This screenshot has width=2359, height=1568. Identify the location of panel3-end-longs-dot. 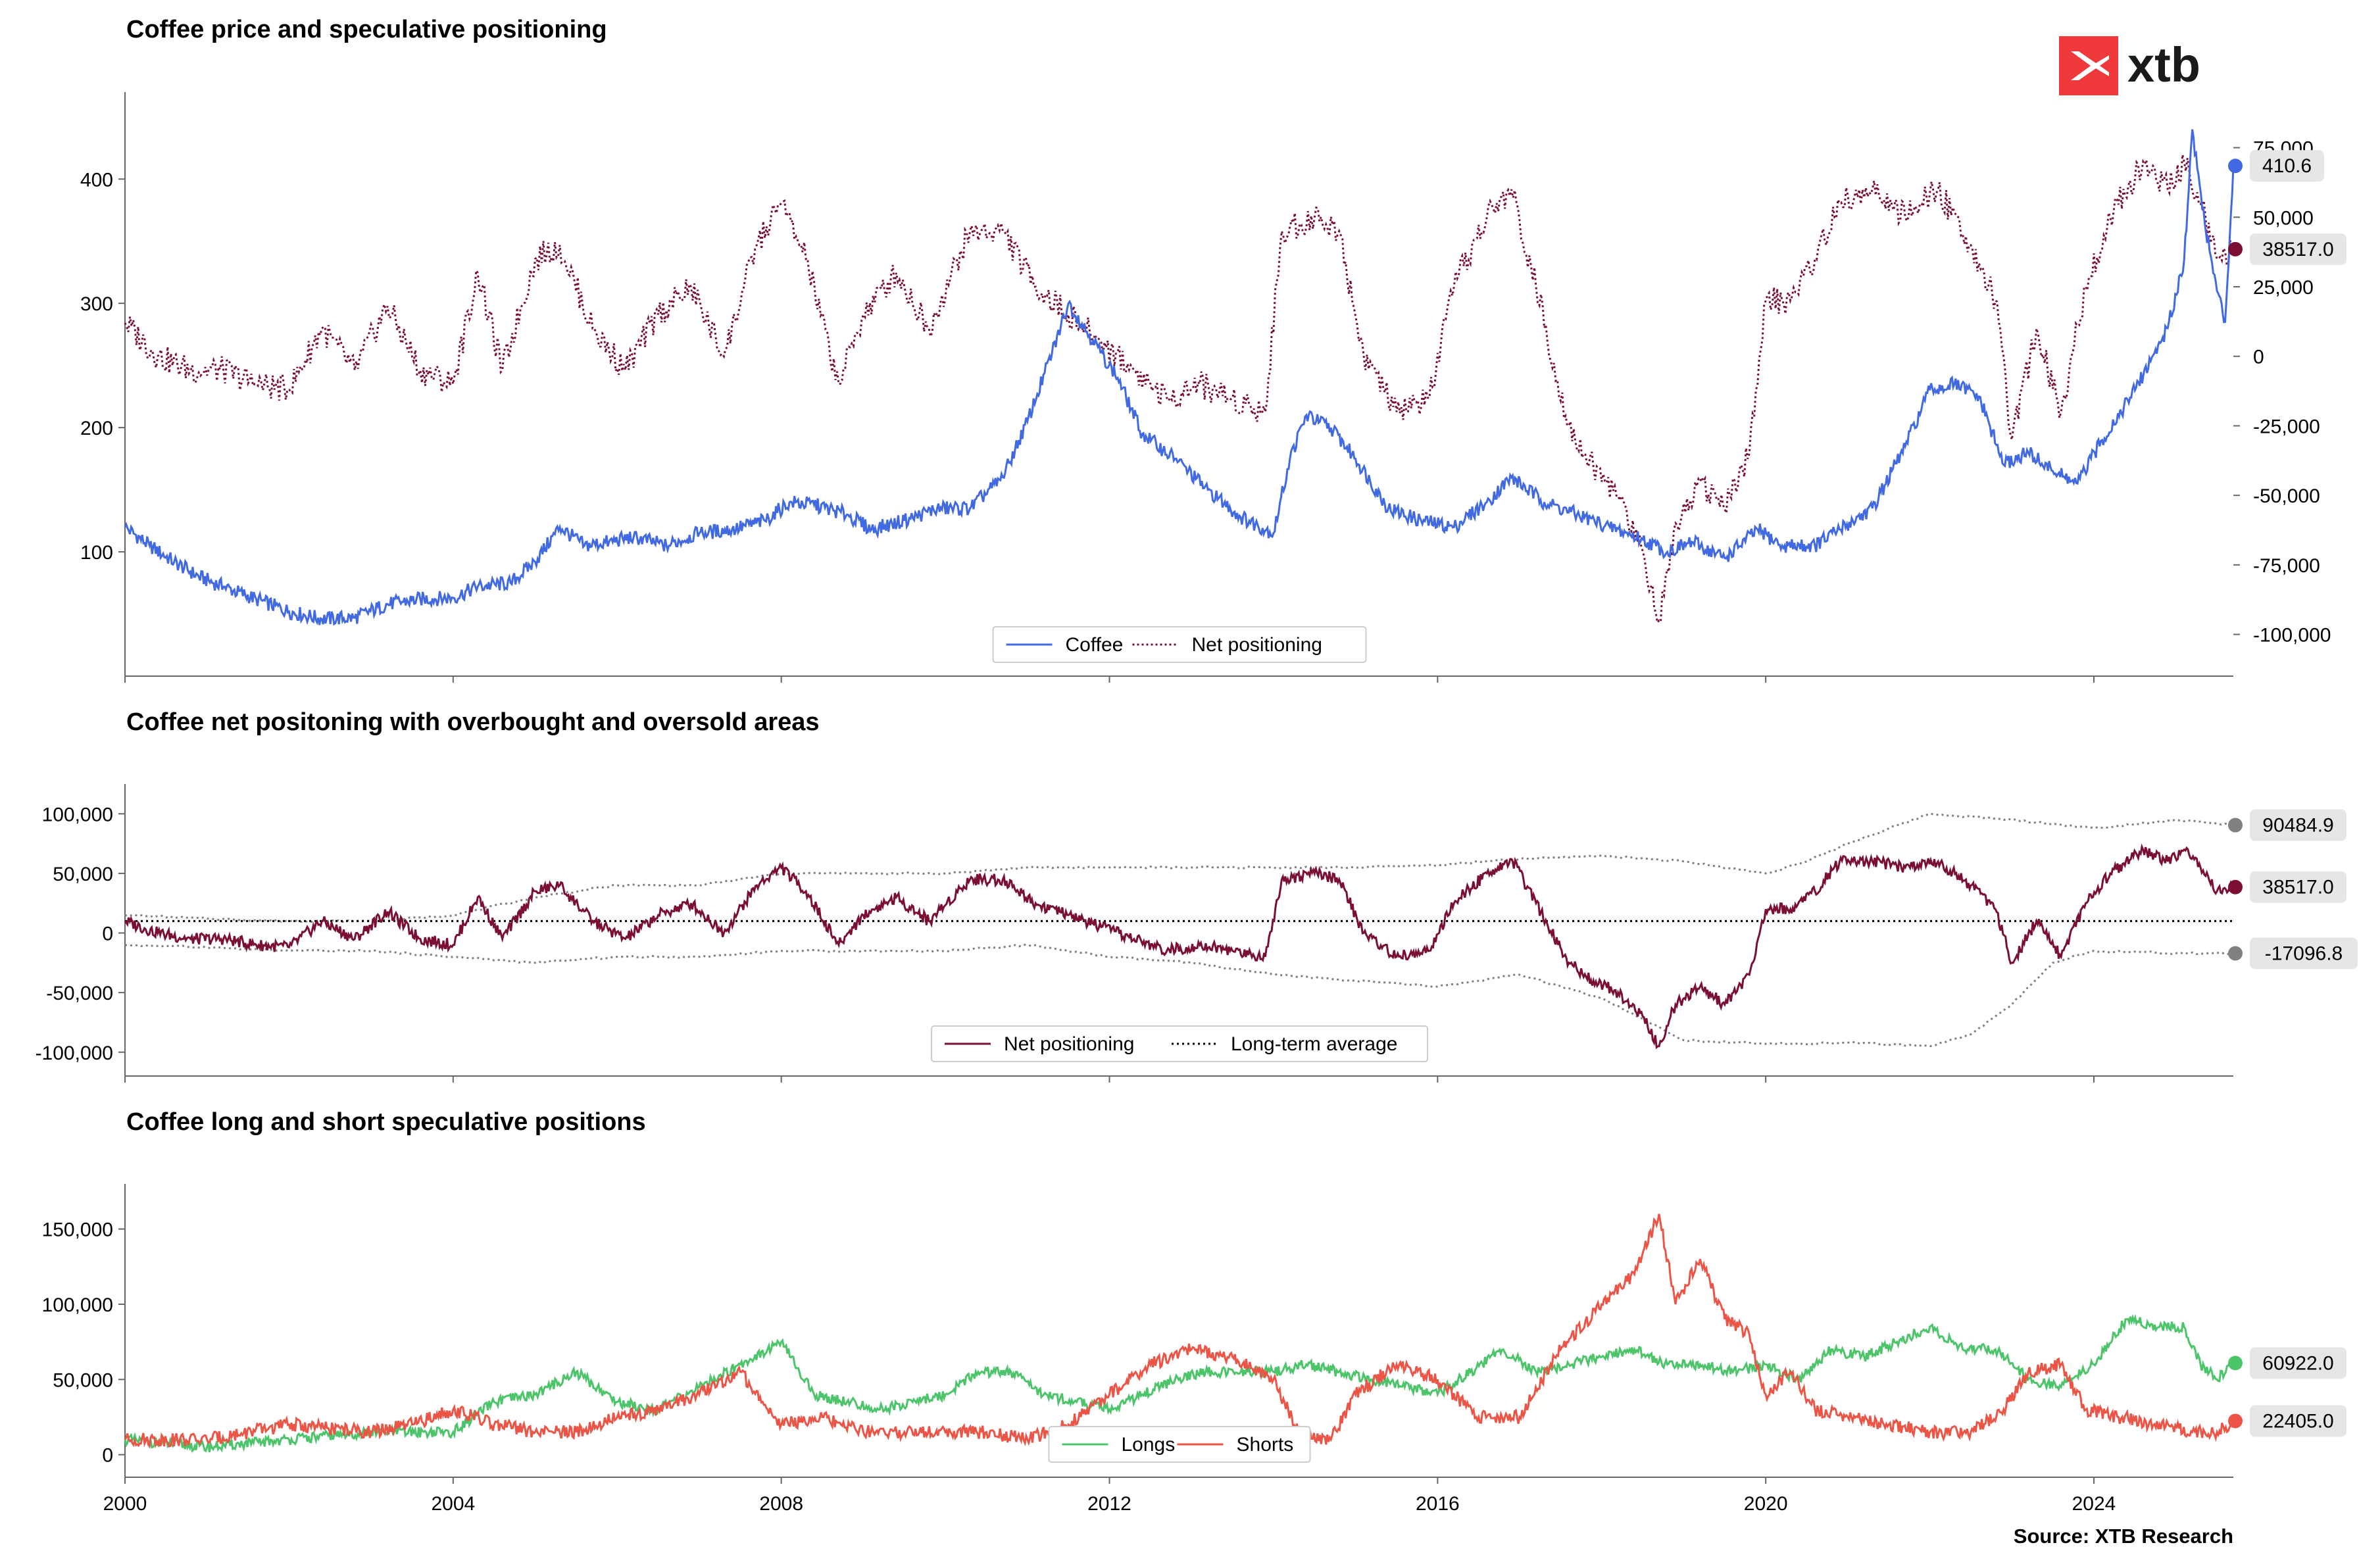
(2235, 1363).